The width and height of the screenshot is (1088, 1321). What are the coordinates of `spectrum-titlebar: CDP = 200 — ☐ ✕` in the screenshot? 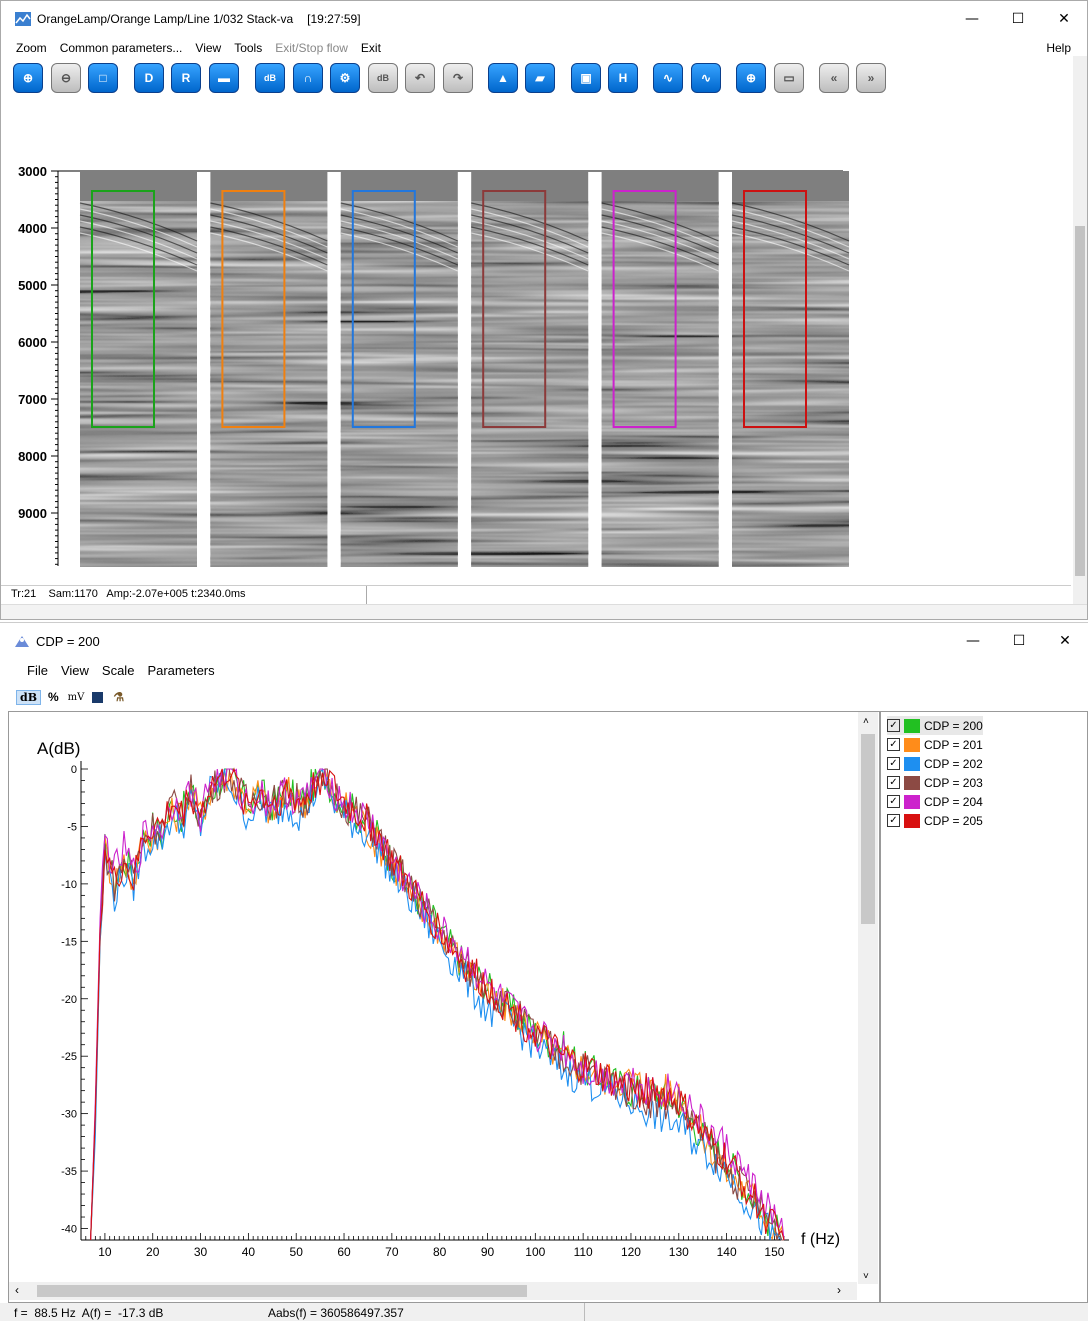 It's located at (544, 641).